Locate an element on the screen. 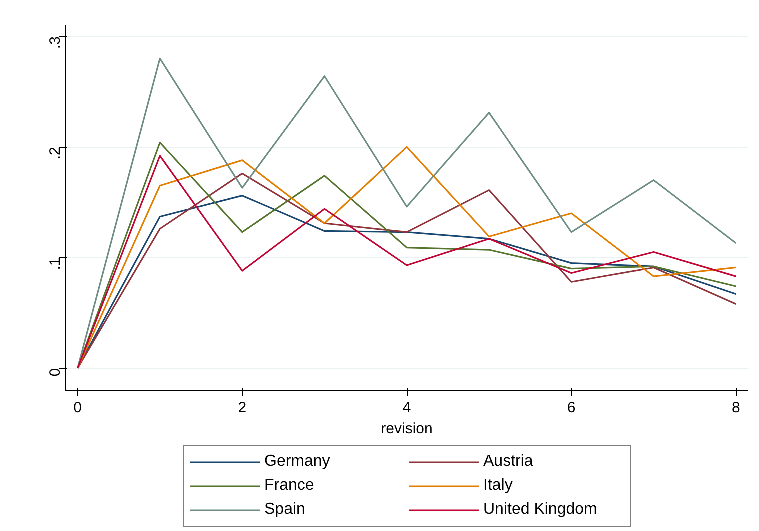 This screenshot has height=531, width=759. legend-label: Spain is located at coordinates (285, 509).